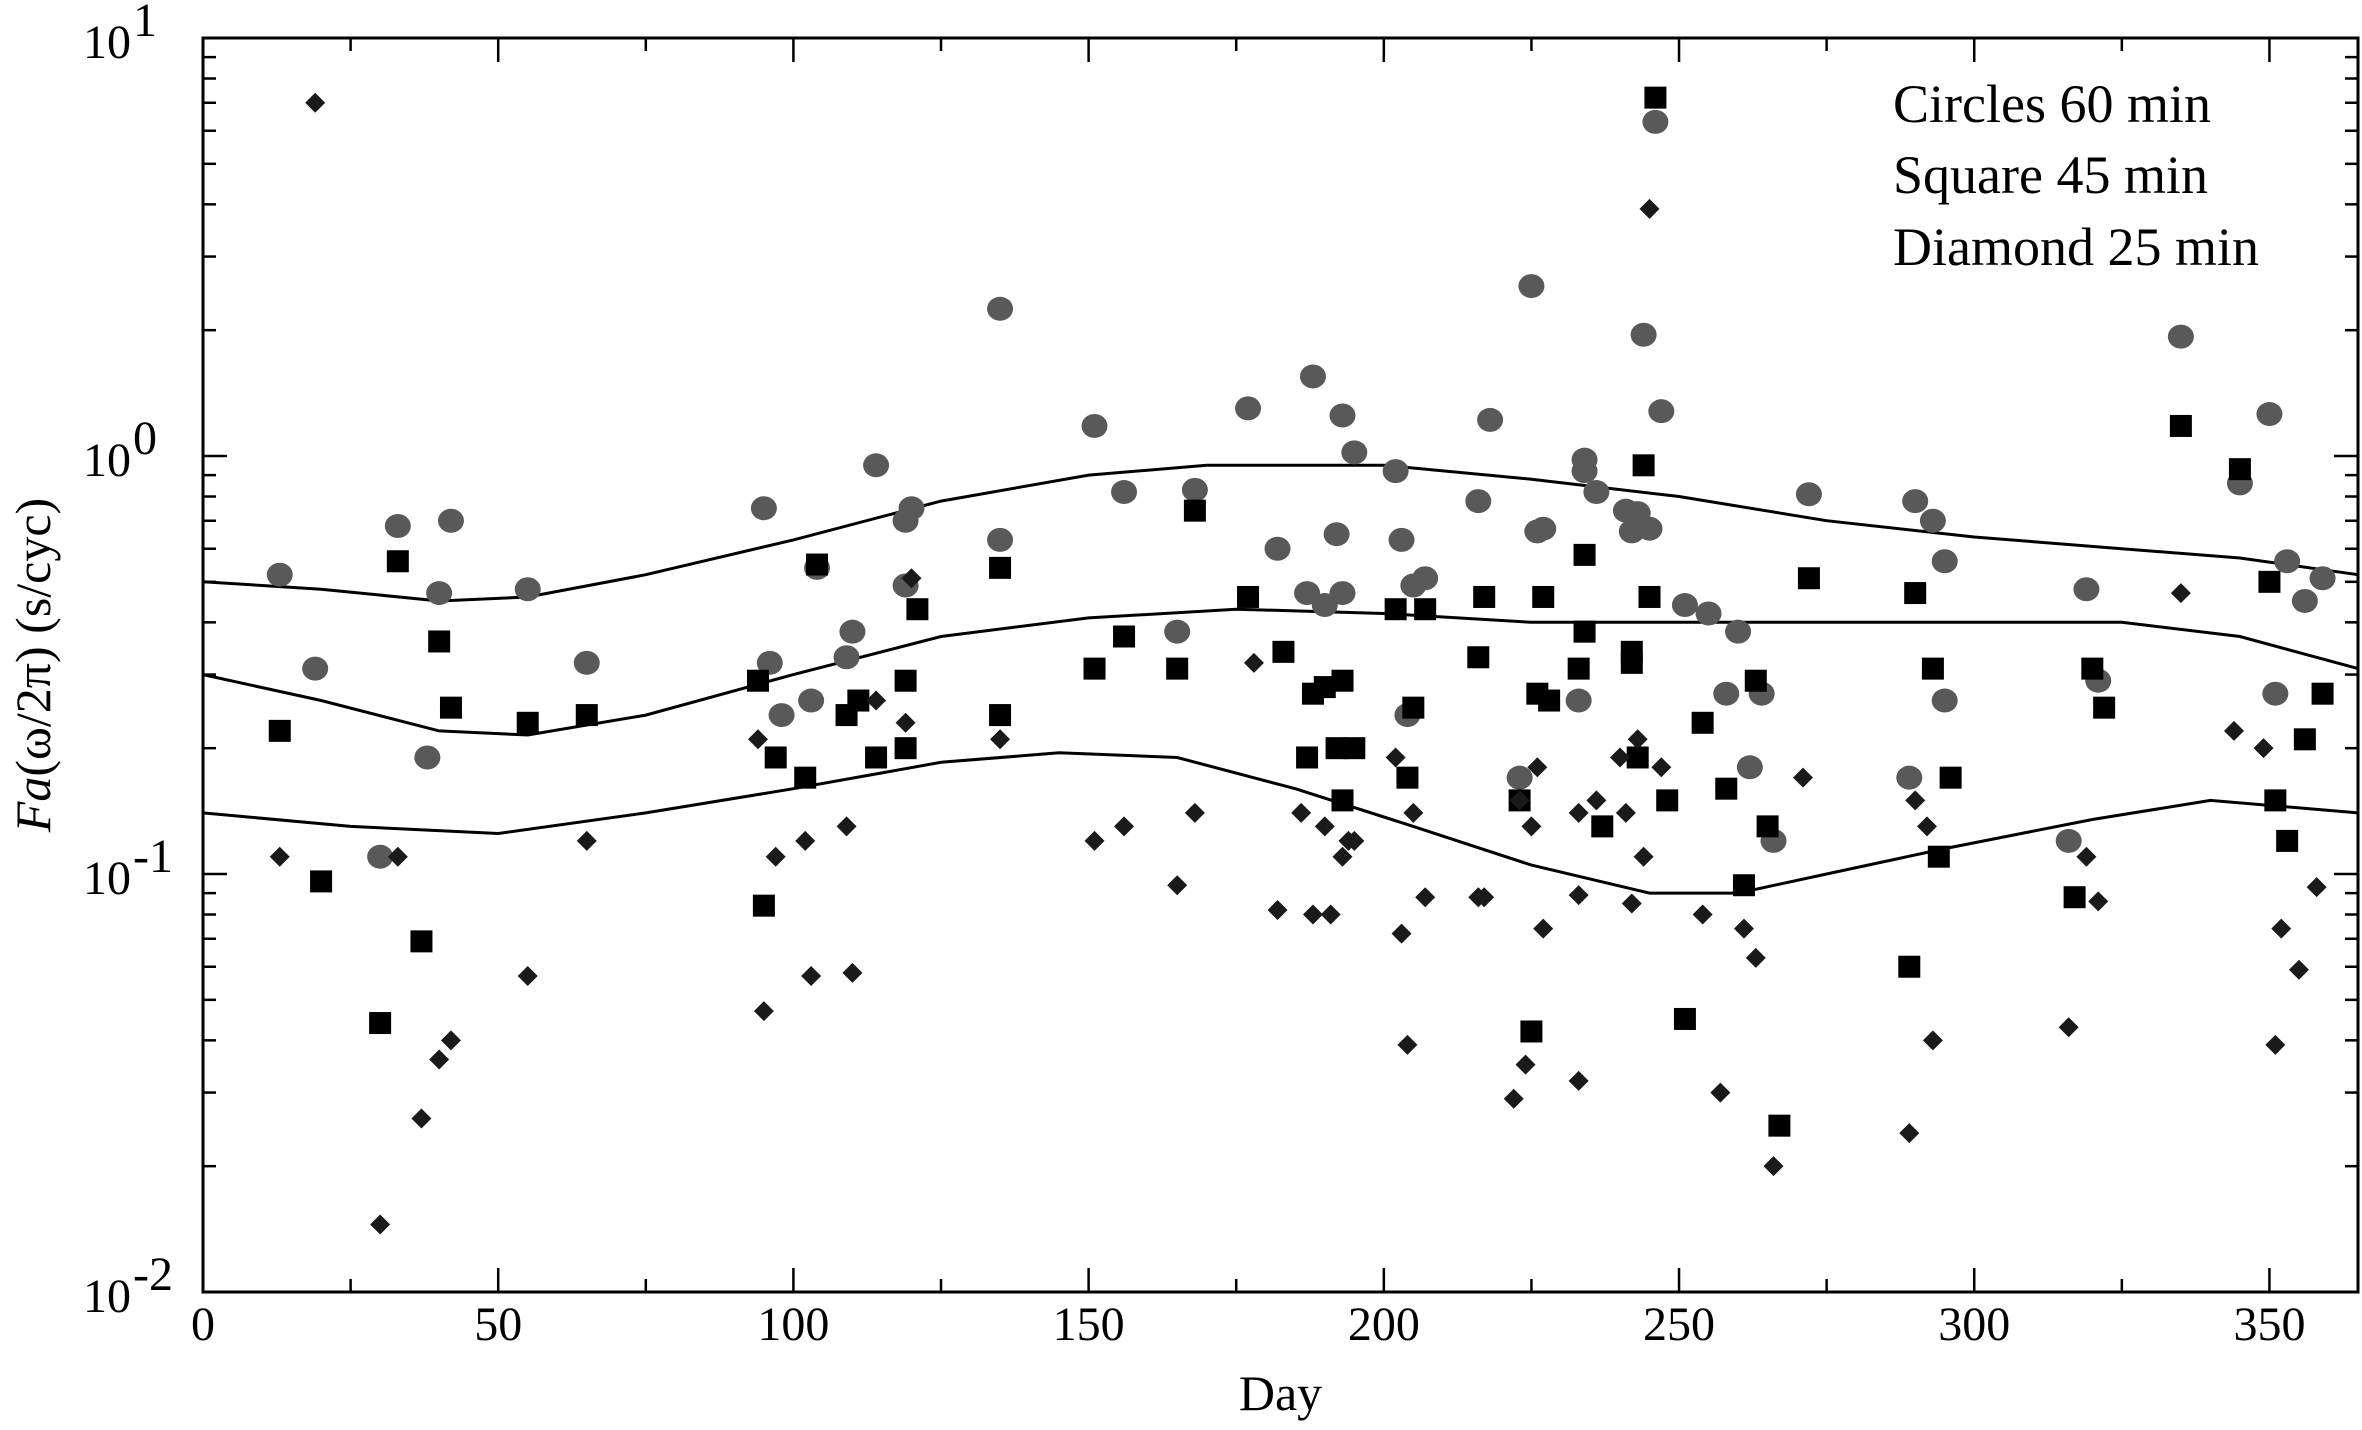 The image size is (2362, 1430). Describe the element at coordinates (2076, 247) in the screenshot. I see `legend-line-diamond: Diamond 25 min` at that location.